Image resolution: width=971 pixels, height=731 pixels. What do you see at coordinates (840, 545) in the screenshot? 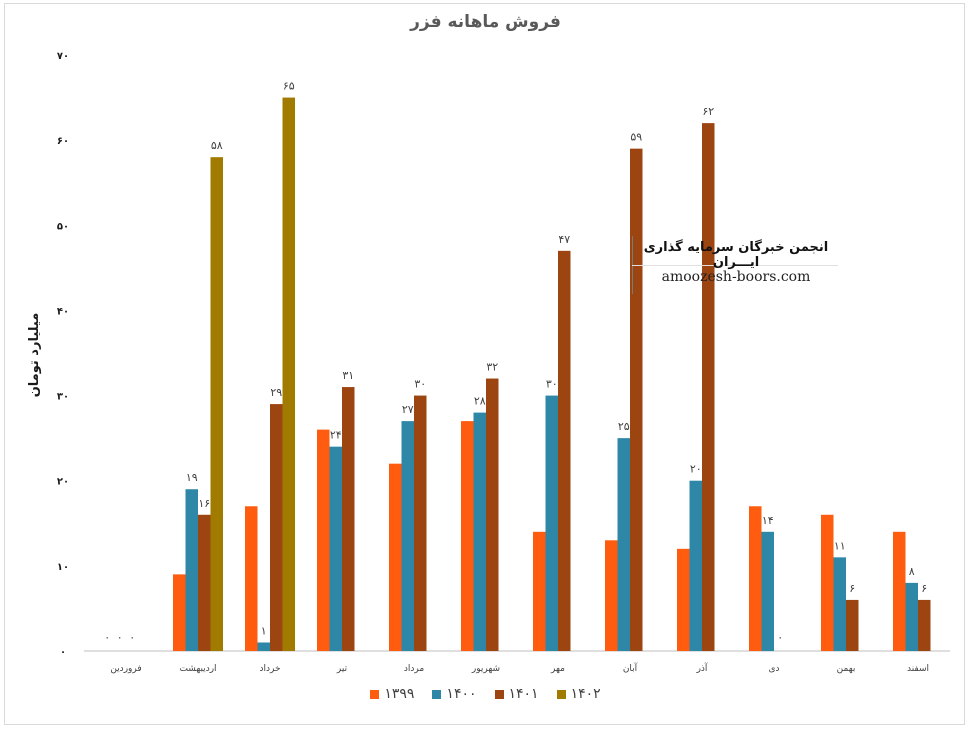
I see `data-label: ۱۱` at bounding box center [840, 545].